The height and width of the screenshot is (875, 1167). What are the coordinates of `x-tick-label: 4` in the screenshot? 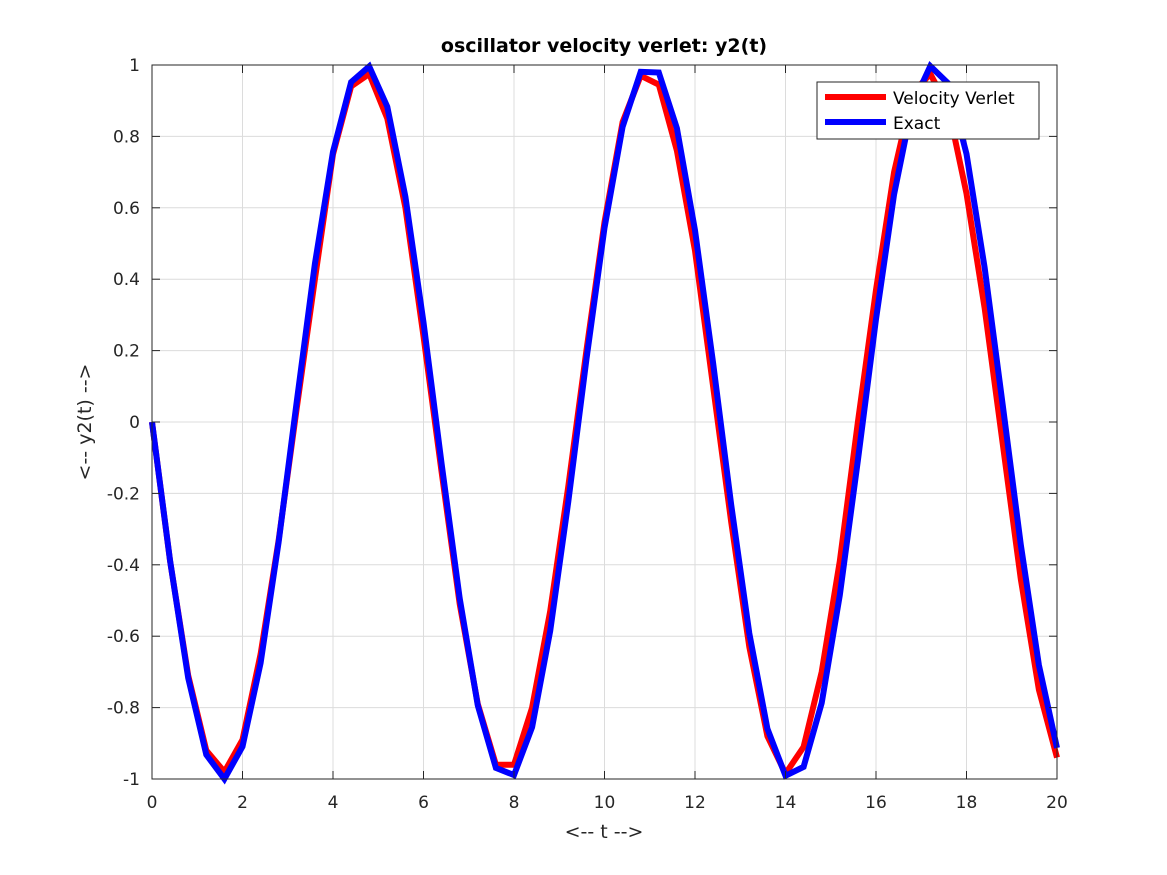 It's located at (333, 803).